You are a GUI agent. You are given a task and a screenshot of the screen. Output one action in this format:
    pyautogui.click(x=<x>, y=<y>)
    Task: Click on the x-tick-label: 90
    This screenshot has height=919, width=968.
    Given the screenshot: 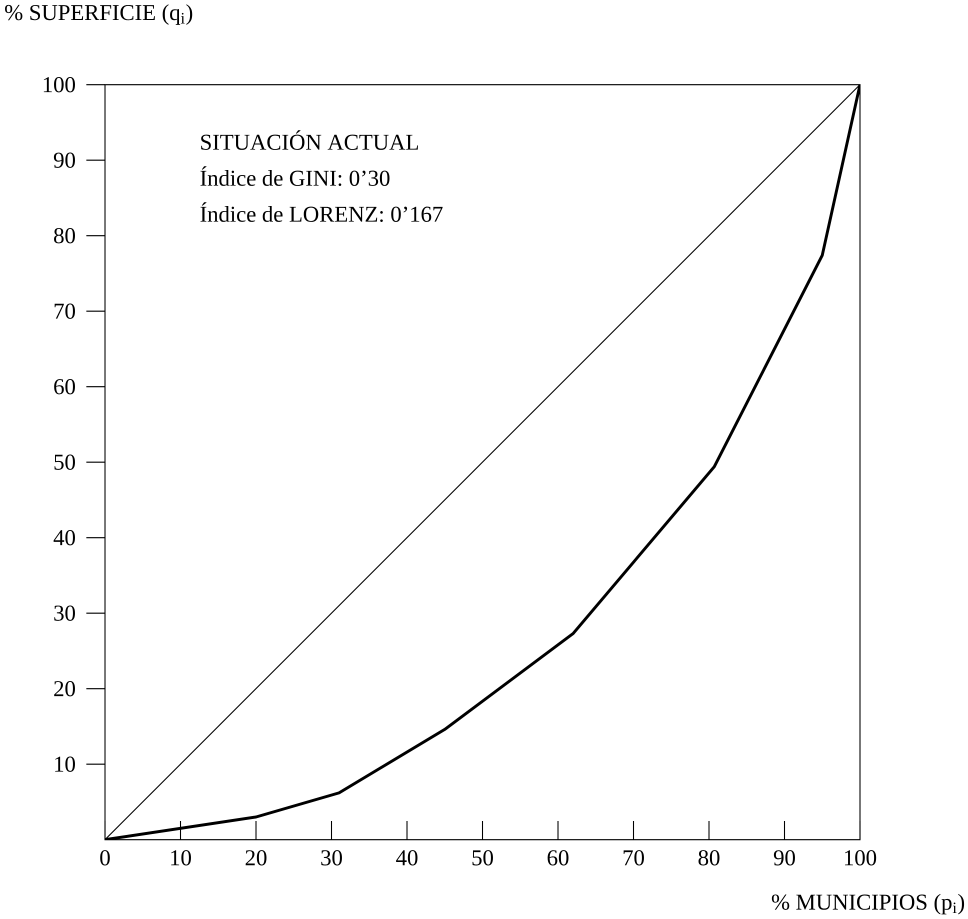 What is the action you would take?
    pyautogui.click(x=784, y=858)
    